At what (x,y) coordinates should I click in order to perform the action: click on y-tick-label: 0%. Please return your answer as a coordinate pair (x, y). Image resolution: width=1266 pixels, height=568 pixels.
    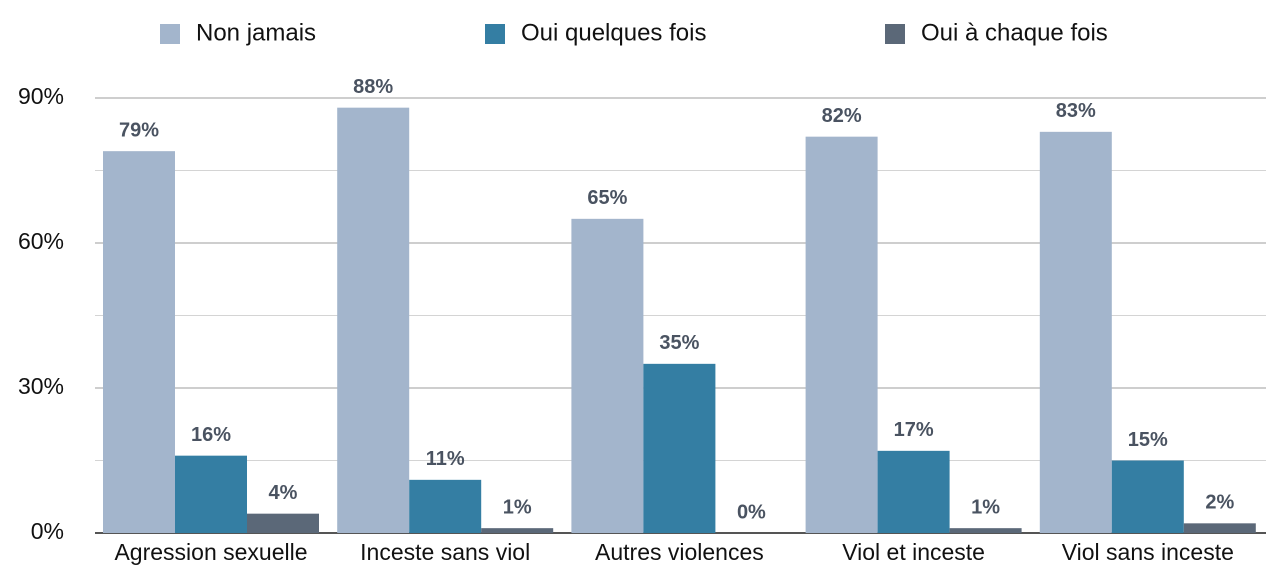
    Looking at the image, I should click on (47, 531).